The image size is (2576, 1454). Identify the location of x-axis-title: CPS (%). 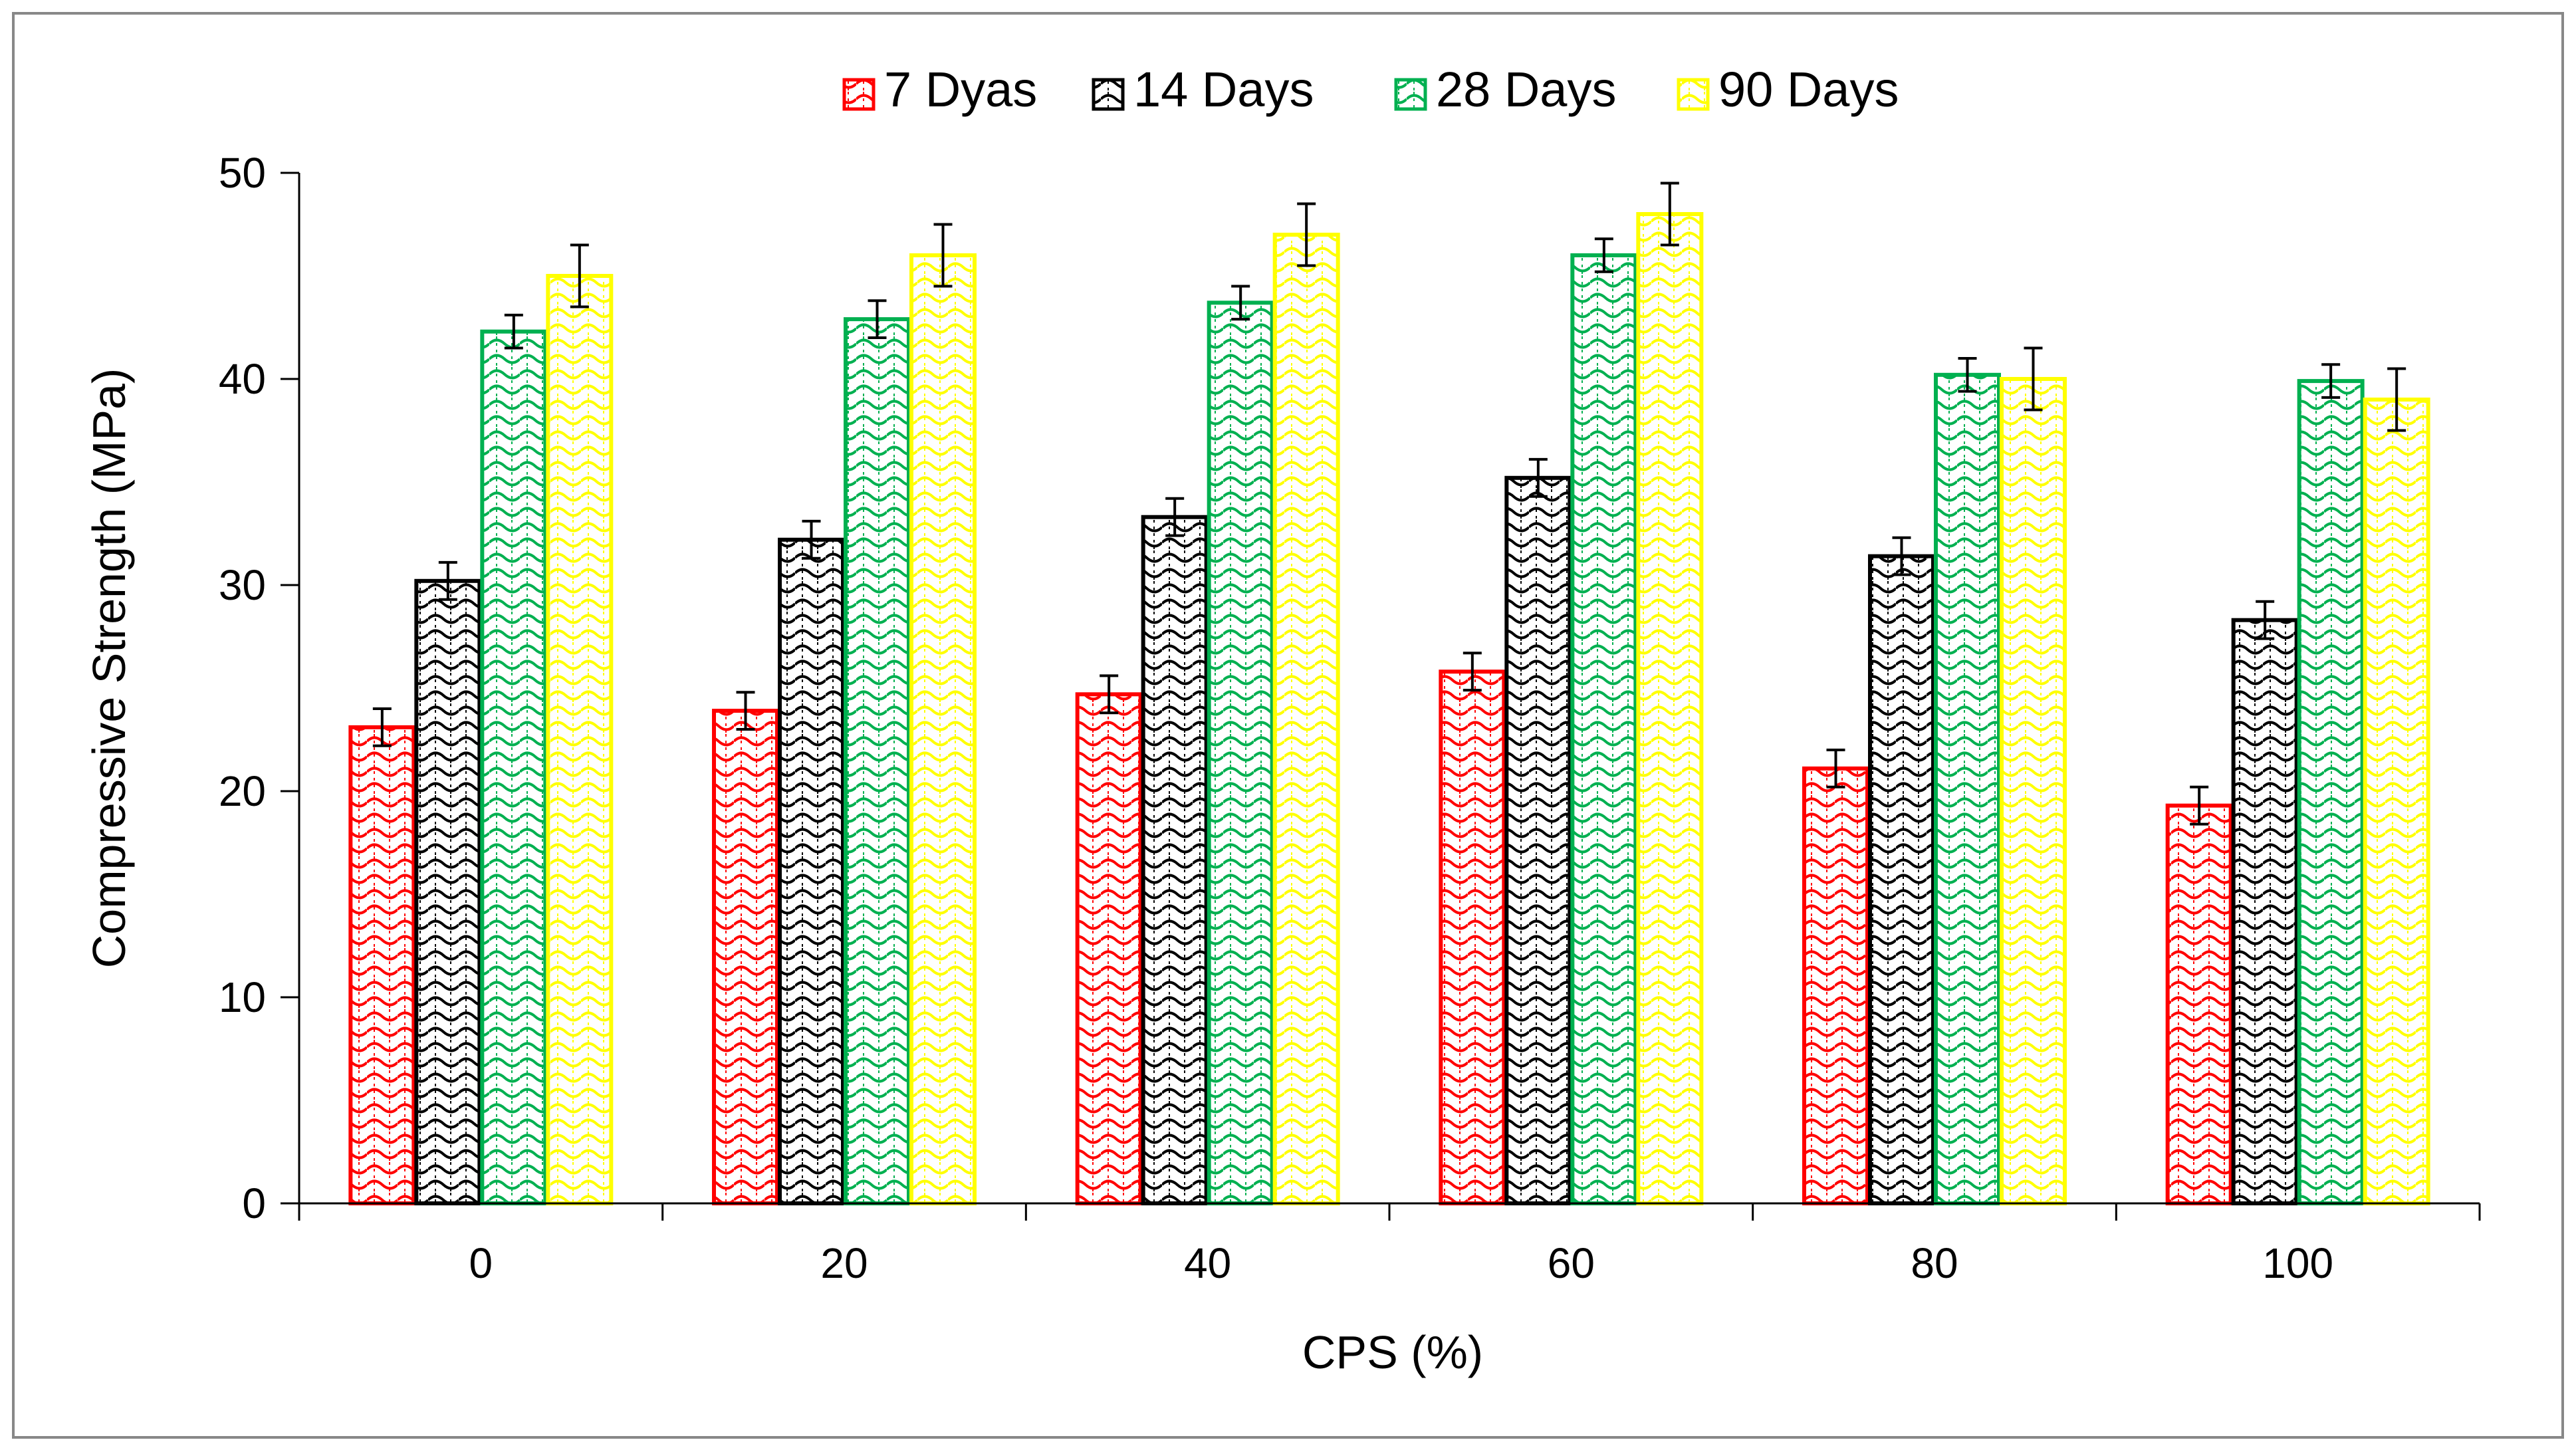
(1392, 1352).